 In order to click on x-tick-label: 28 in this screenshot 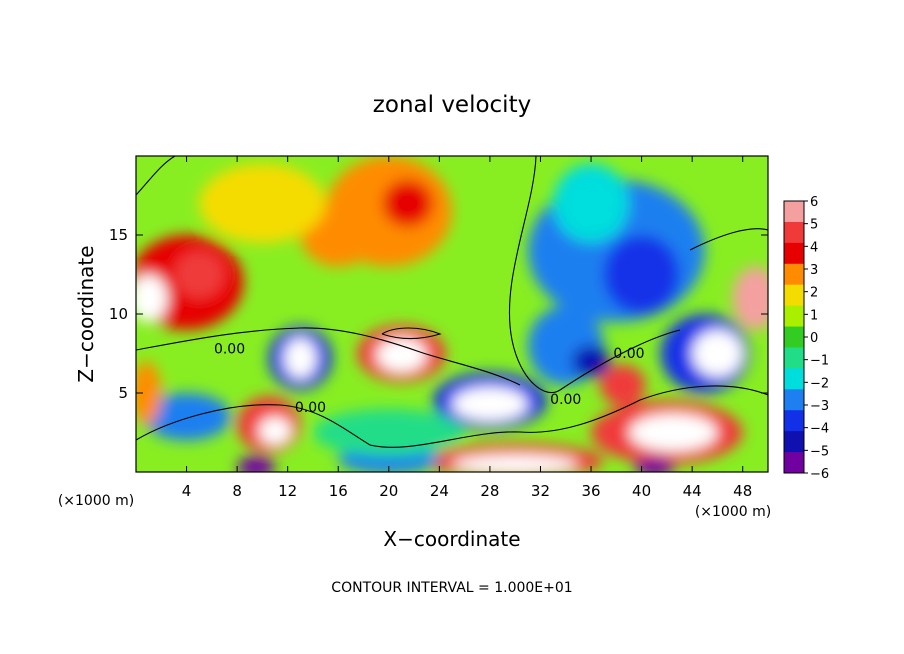, I will do `click(489, 491)`.